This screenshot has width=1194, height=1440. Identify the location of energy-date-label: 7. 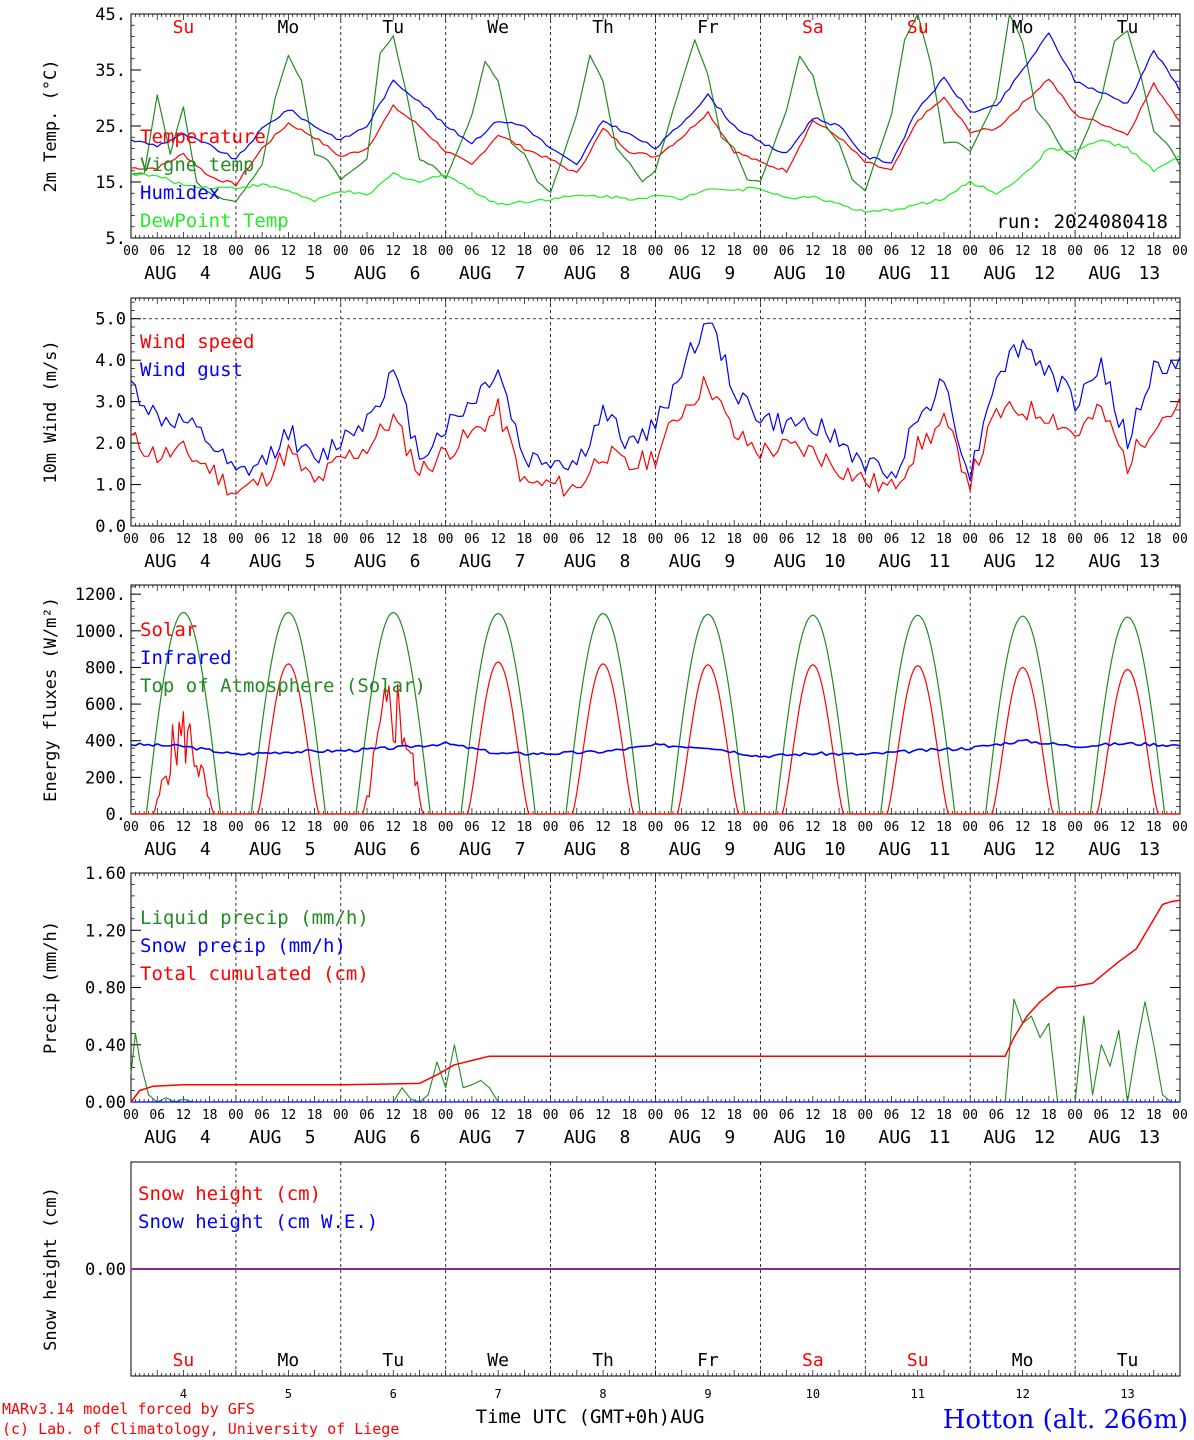
(520, 849).